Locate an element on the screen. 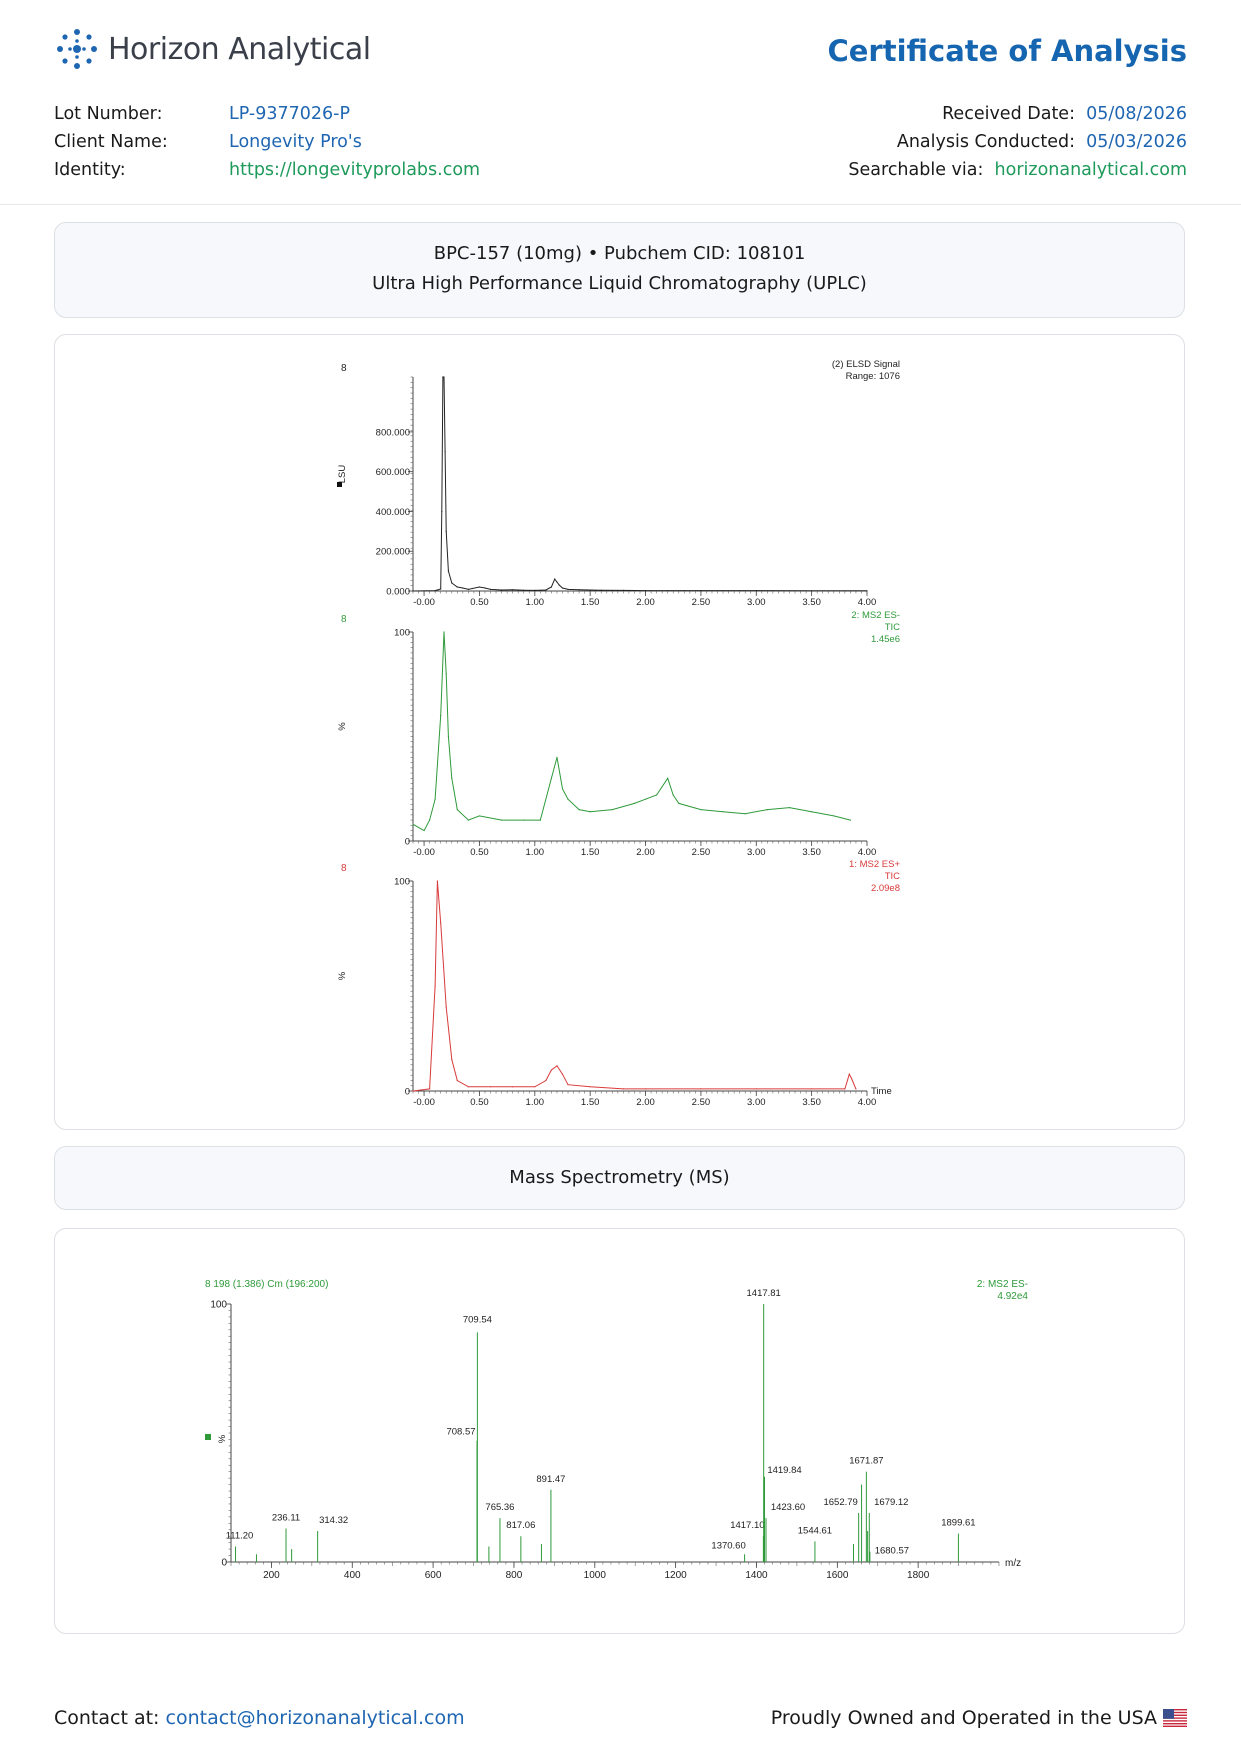 The height and width of the screenshot is (1753, 1241). panel-header-line: 1.45e6 is located at coordinates (885, 639).